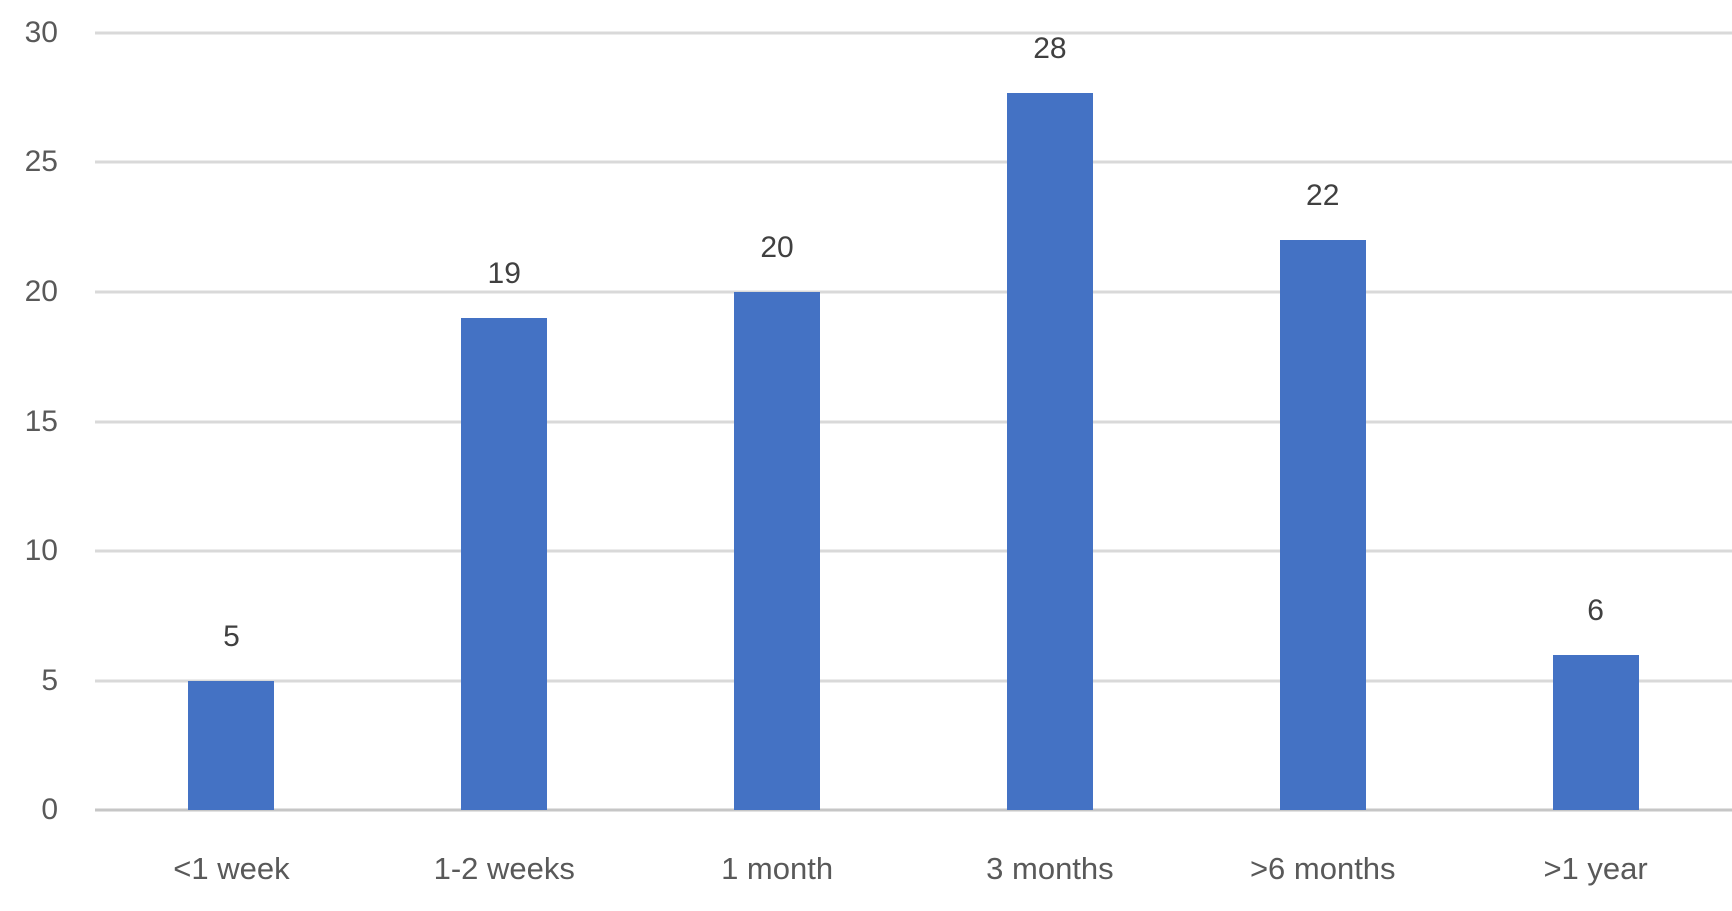  Describe the element at coordinates (504, 273) in the screenshot. I see `bar-value-label: 19` at that location.